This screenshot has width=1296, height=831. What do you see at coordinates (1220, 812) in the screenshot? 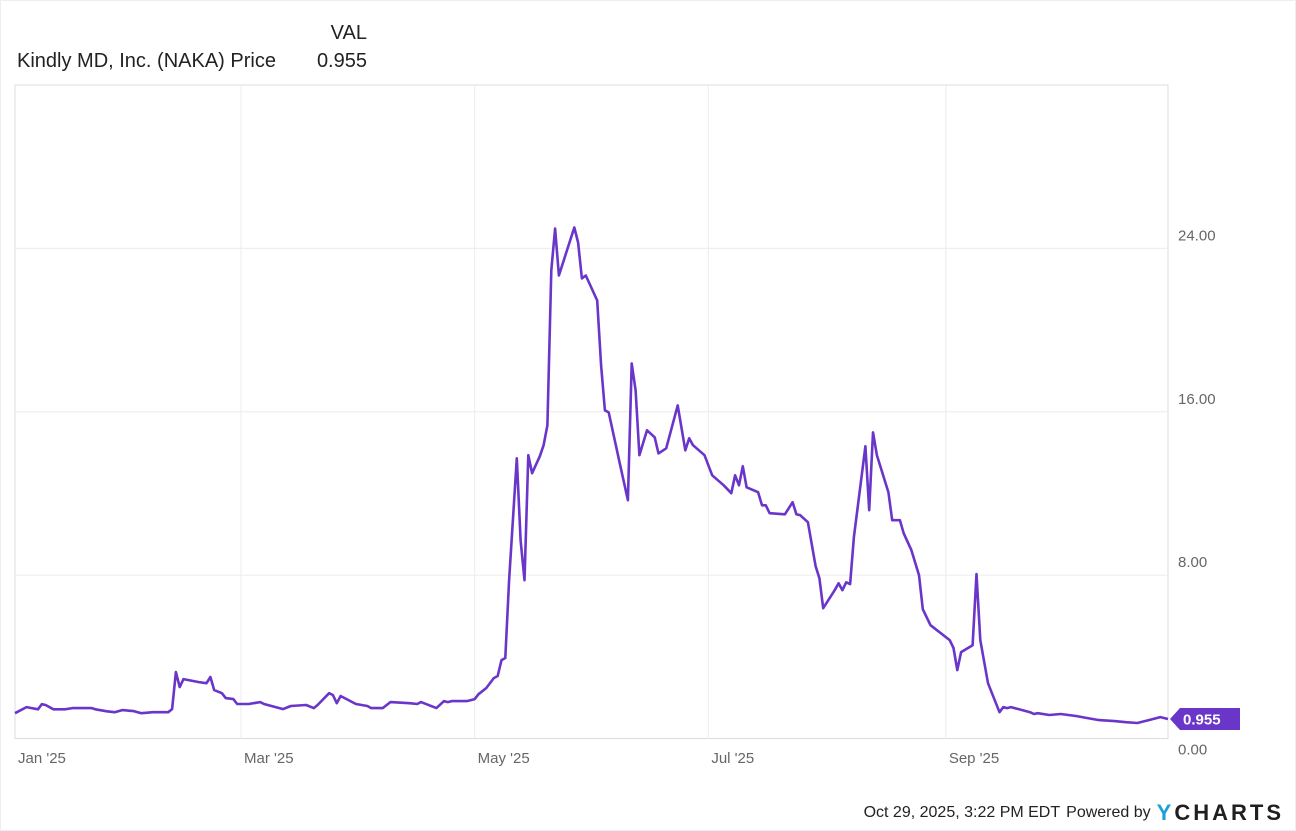
I see `ycharts-logo: YCHARTS` at bounding box center [1220, 812].